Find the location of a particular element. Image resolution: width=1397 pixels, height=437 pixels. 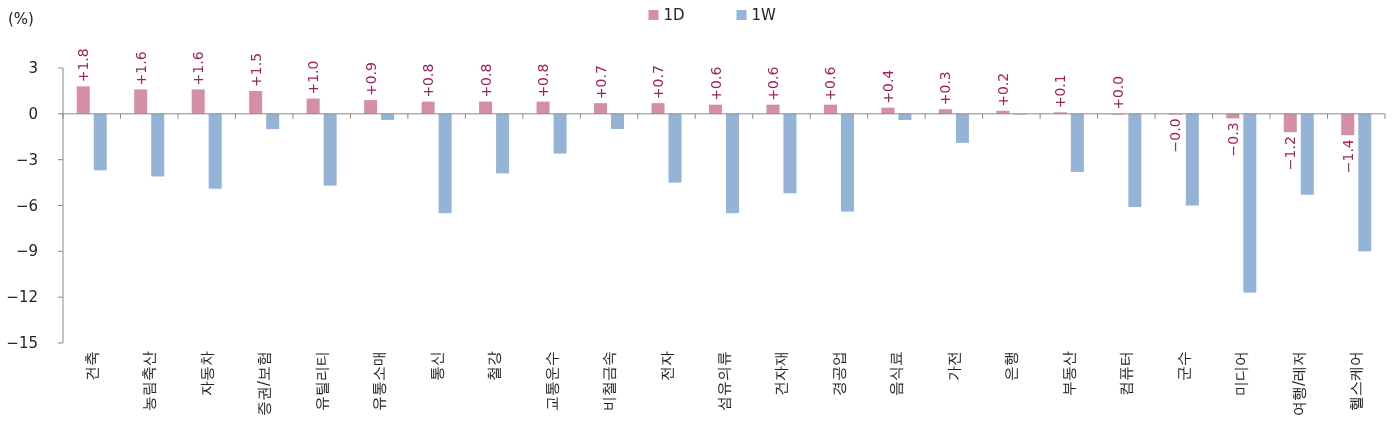

x-tick-label: 전자 is located at coordinates (666, 366).